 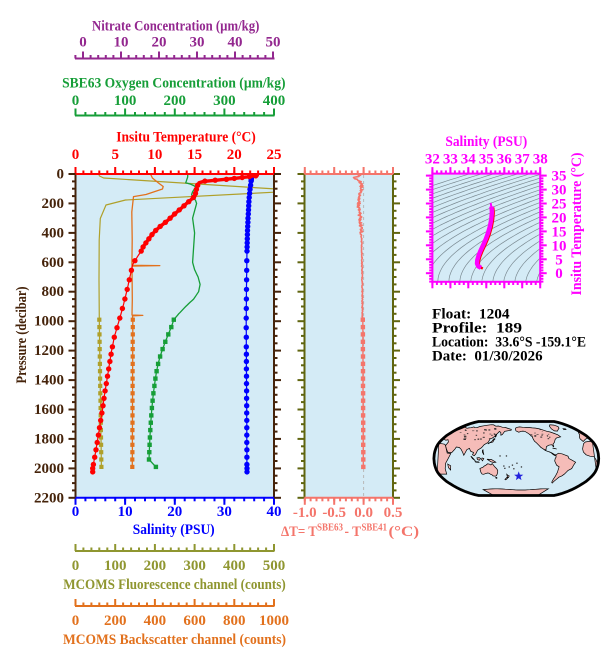 I want to click on svg-text: 2000, so click(x=49, y=469).